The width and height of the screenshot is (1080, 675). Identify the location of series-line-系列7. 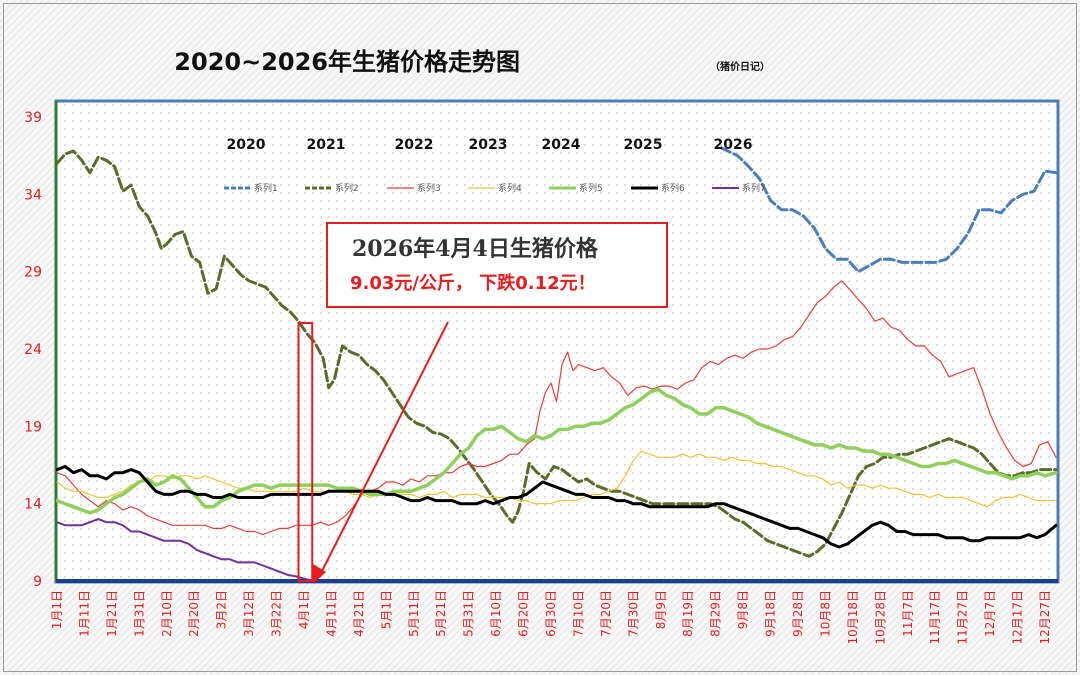
(185, 550).